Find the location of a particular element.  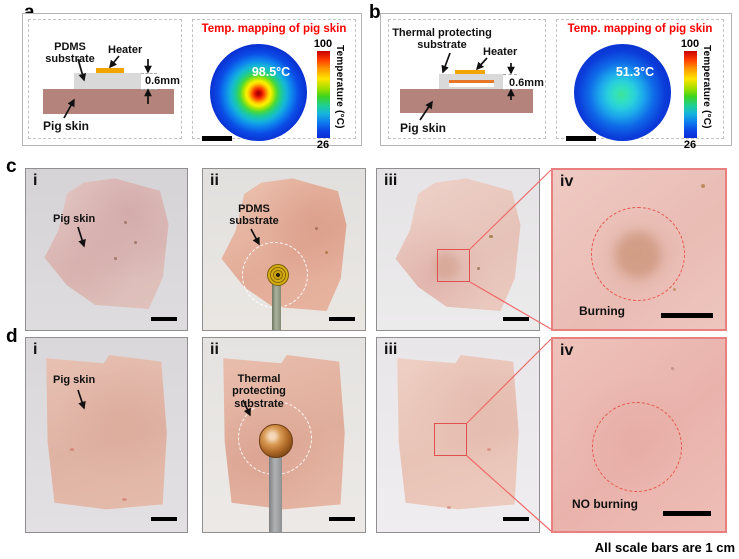

panel-a-schematic: PDMS substrate Heater 0.6mm Pig skin is located at coordinates (105, 79).